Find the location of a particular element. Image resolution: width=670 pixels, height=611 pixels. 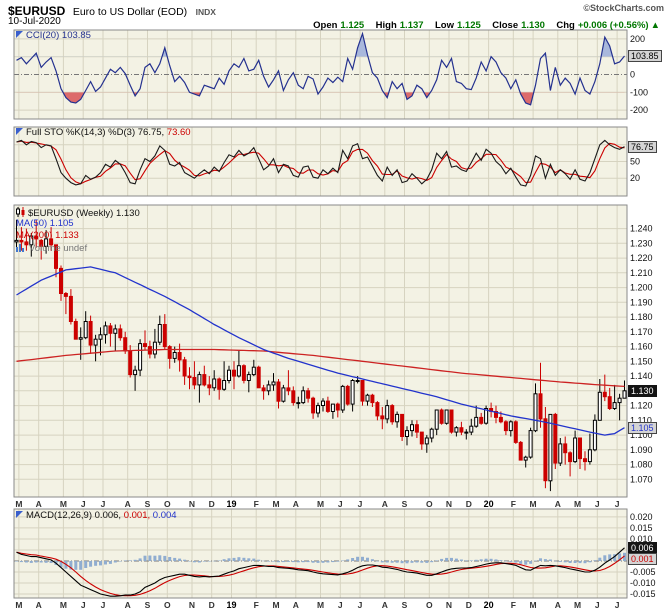

svg-text: 1.240 is located at coordinates (641, 229).